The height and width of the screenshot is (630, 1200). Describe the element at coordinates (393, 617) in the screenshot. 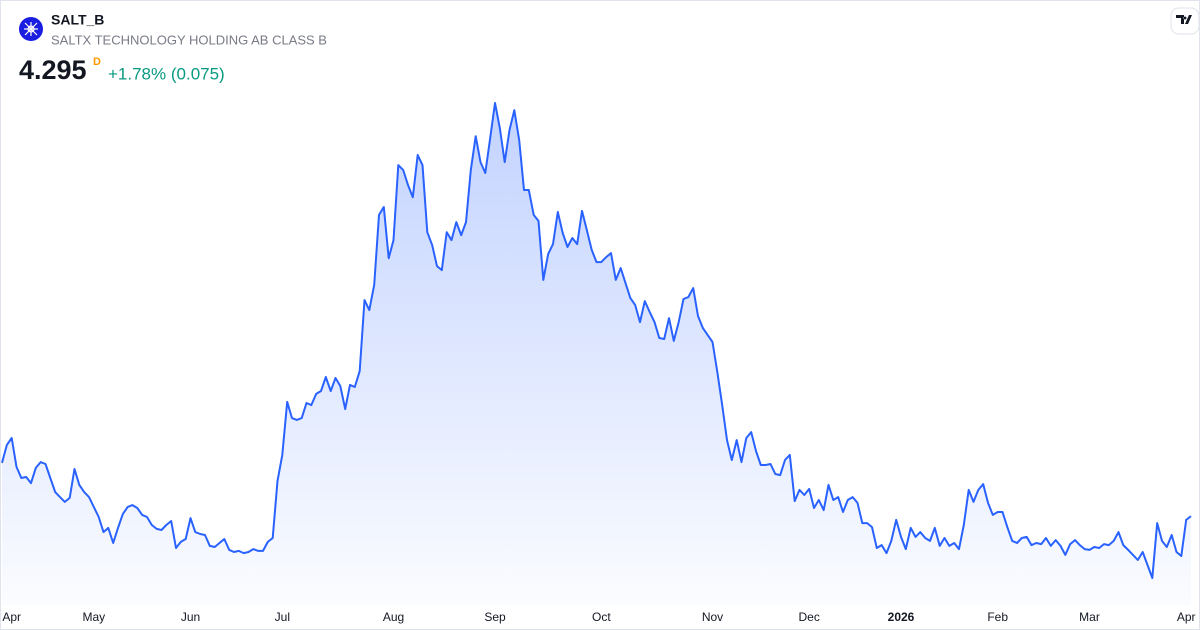

I see `x-tick-label: Aug` at that location.